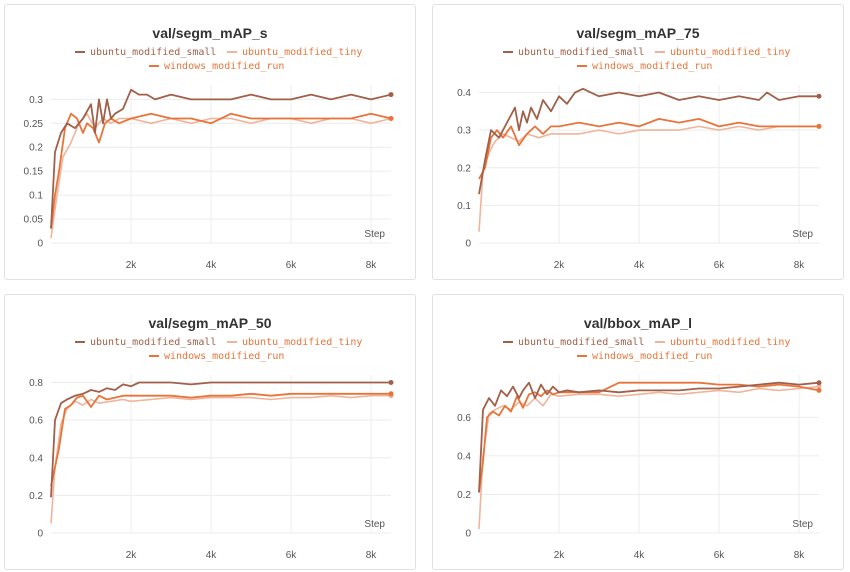 The width and height of the screenshot is (850, 572). I want to click on chart-title: val/bbox_mAP_l, so click(638, 323).